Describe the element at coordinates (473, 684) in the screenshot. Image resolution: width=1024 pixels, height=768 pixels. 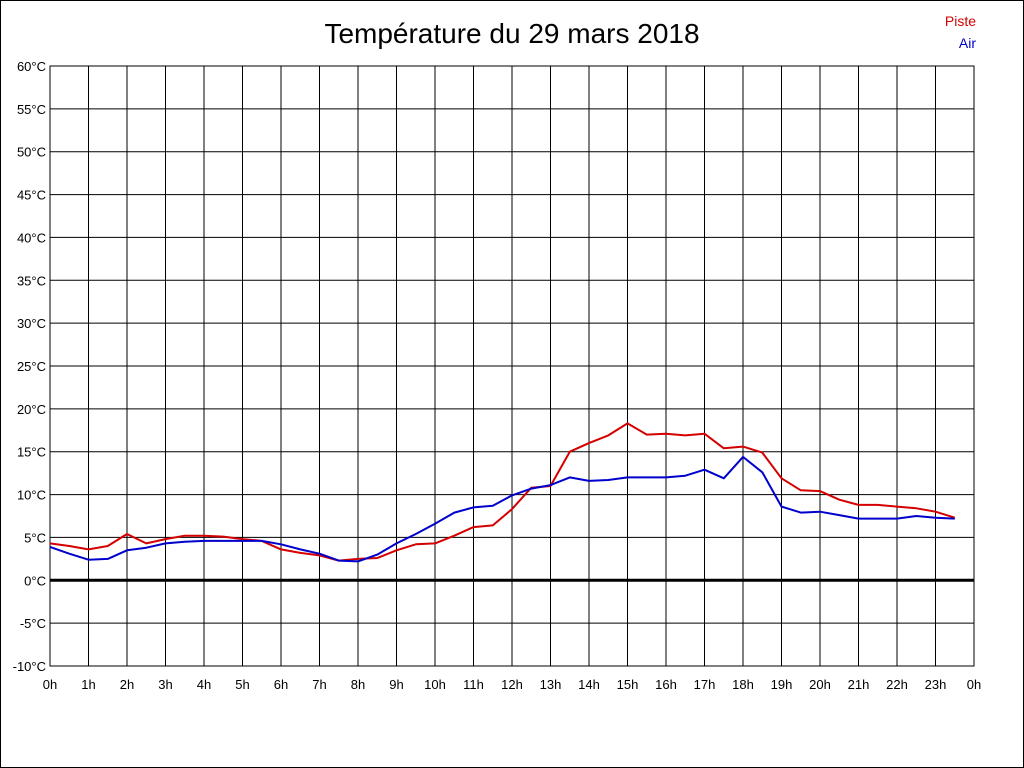
I see `x-tick-label: 11h` at that location.